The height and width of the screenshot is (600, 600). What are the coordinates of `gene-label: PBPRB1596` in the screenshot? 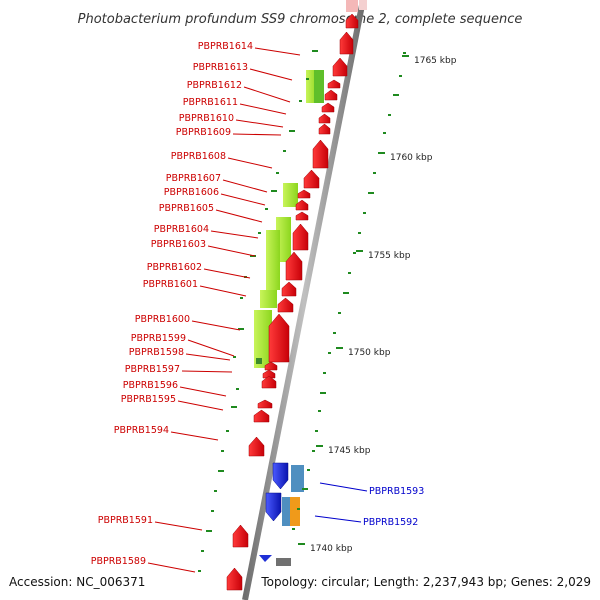 It's located at (150, 385).